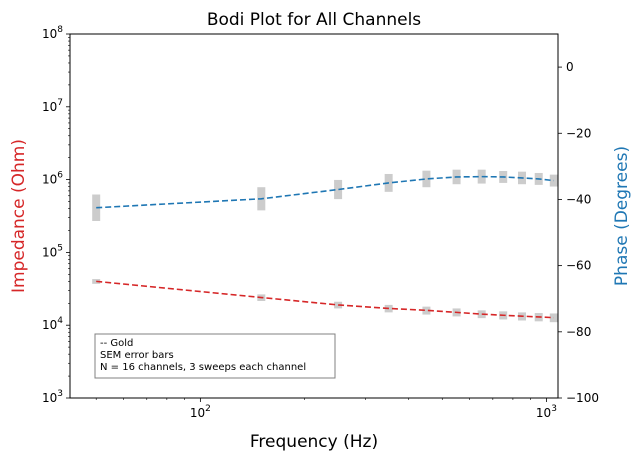 The width and height of the screenshot is (640, 461). Describe the element at coordinates (622, 216) in the screenshot. I see `y-axis-right-title: Phase (Degrees)` at that location.